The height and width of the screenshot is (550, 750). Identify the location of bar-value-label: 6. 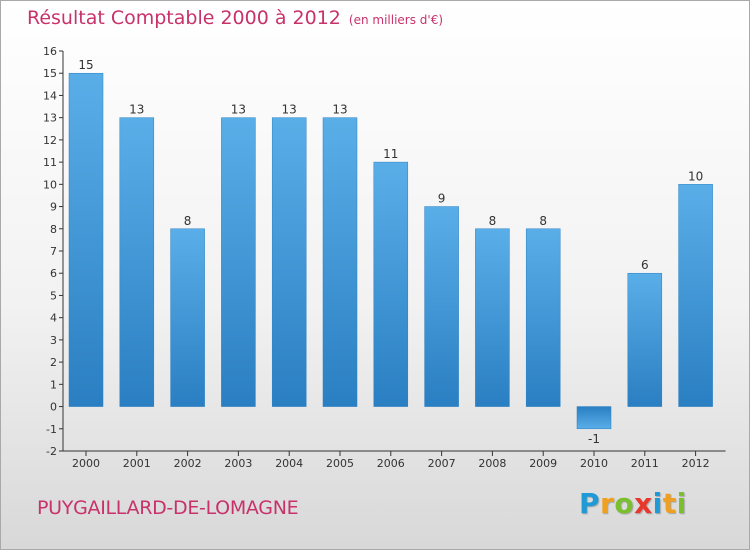
(645, 265).